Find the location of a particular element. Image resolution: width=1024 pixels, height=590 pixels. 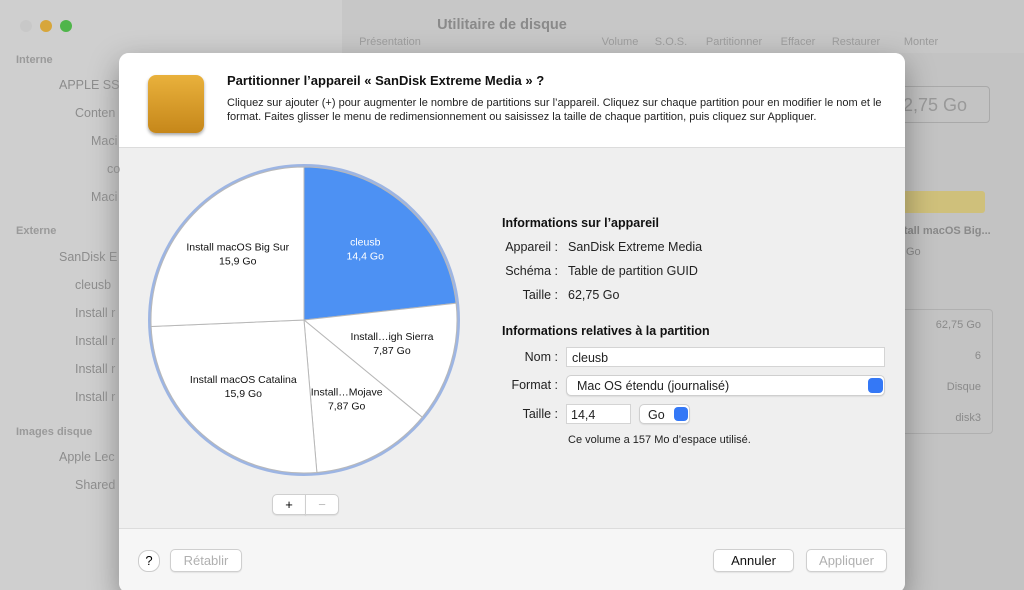

info-value: 62,75 Go is located at coordinates (958, 325).